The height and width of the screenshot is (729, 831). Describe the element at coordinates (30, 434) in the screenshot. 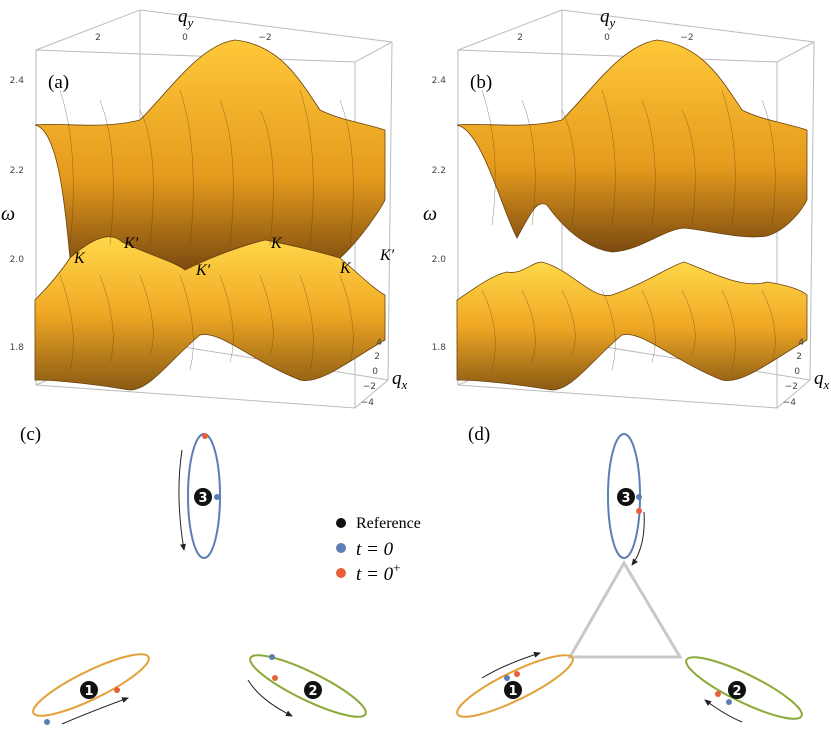

I see `panel-label: (c)` at that location.